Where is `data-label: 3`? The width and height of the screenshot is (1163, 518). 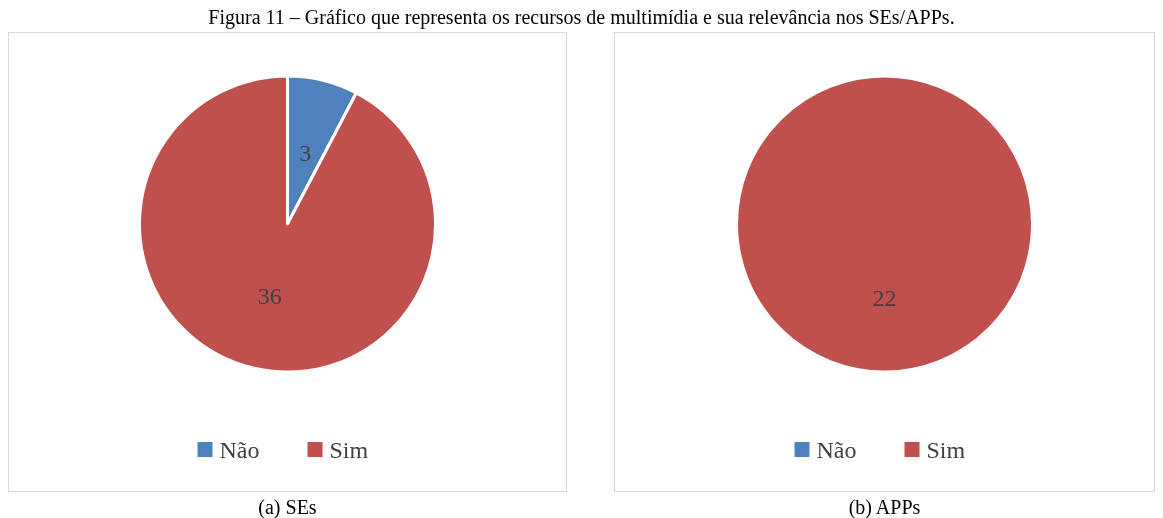 data-label: 3 is located at coordinates (305, 152).